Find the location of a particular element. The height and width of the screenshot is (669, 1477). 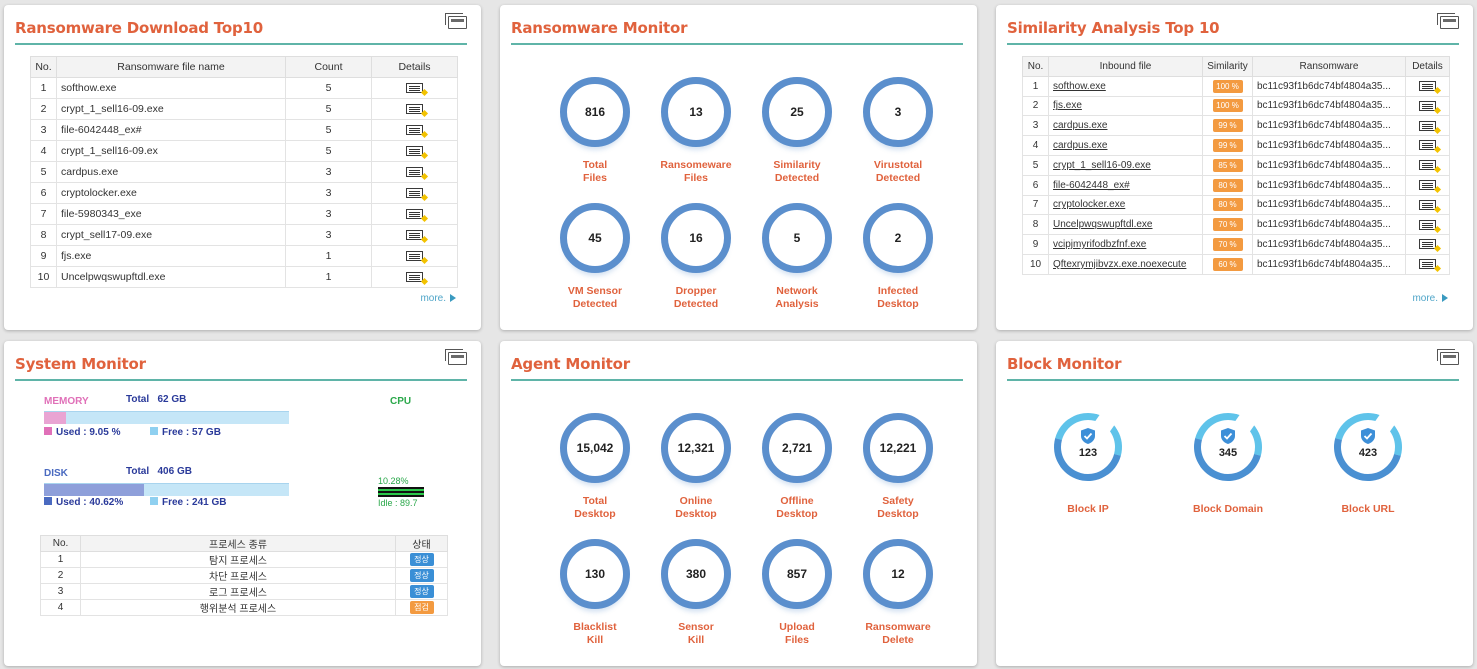

row-inbound-file: fjs.exe is located at coordinates (1125, 106).